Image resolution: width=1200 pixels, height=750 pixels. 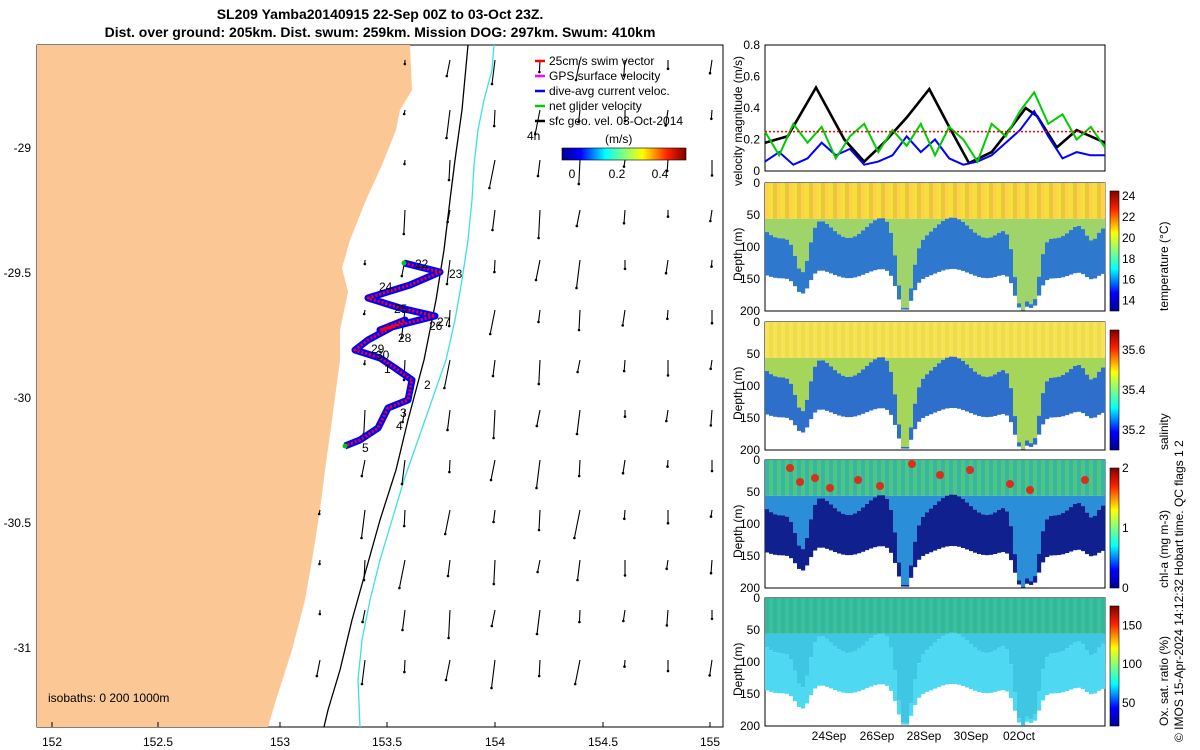 I want to click on map-cbar-tick-0.4: 0.4, so click(x=660, y=174).